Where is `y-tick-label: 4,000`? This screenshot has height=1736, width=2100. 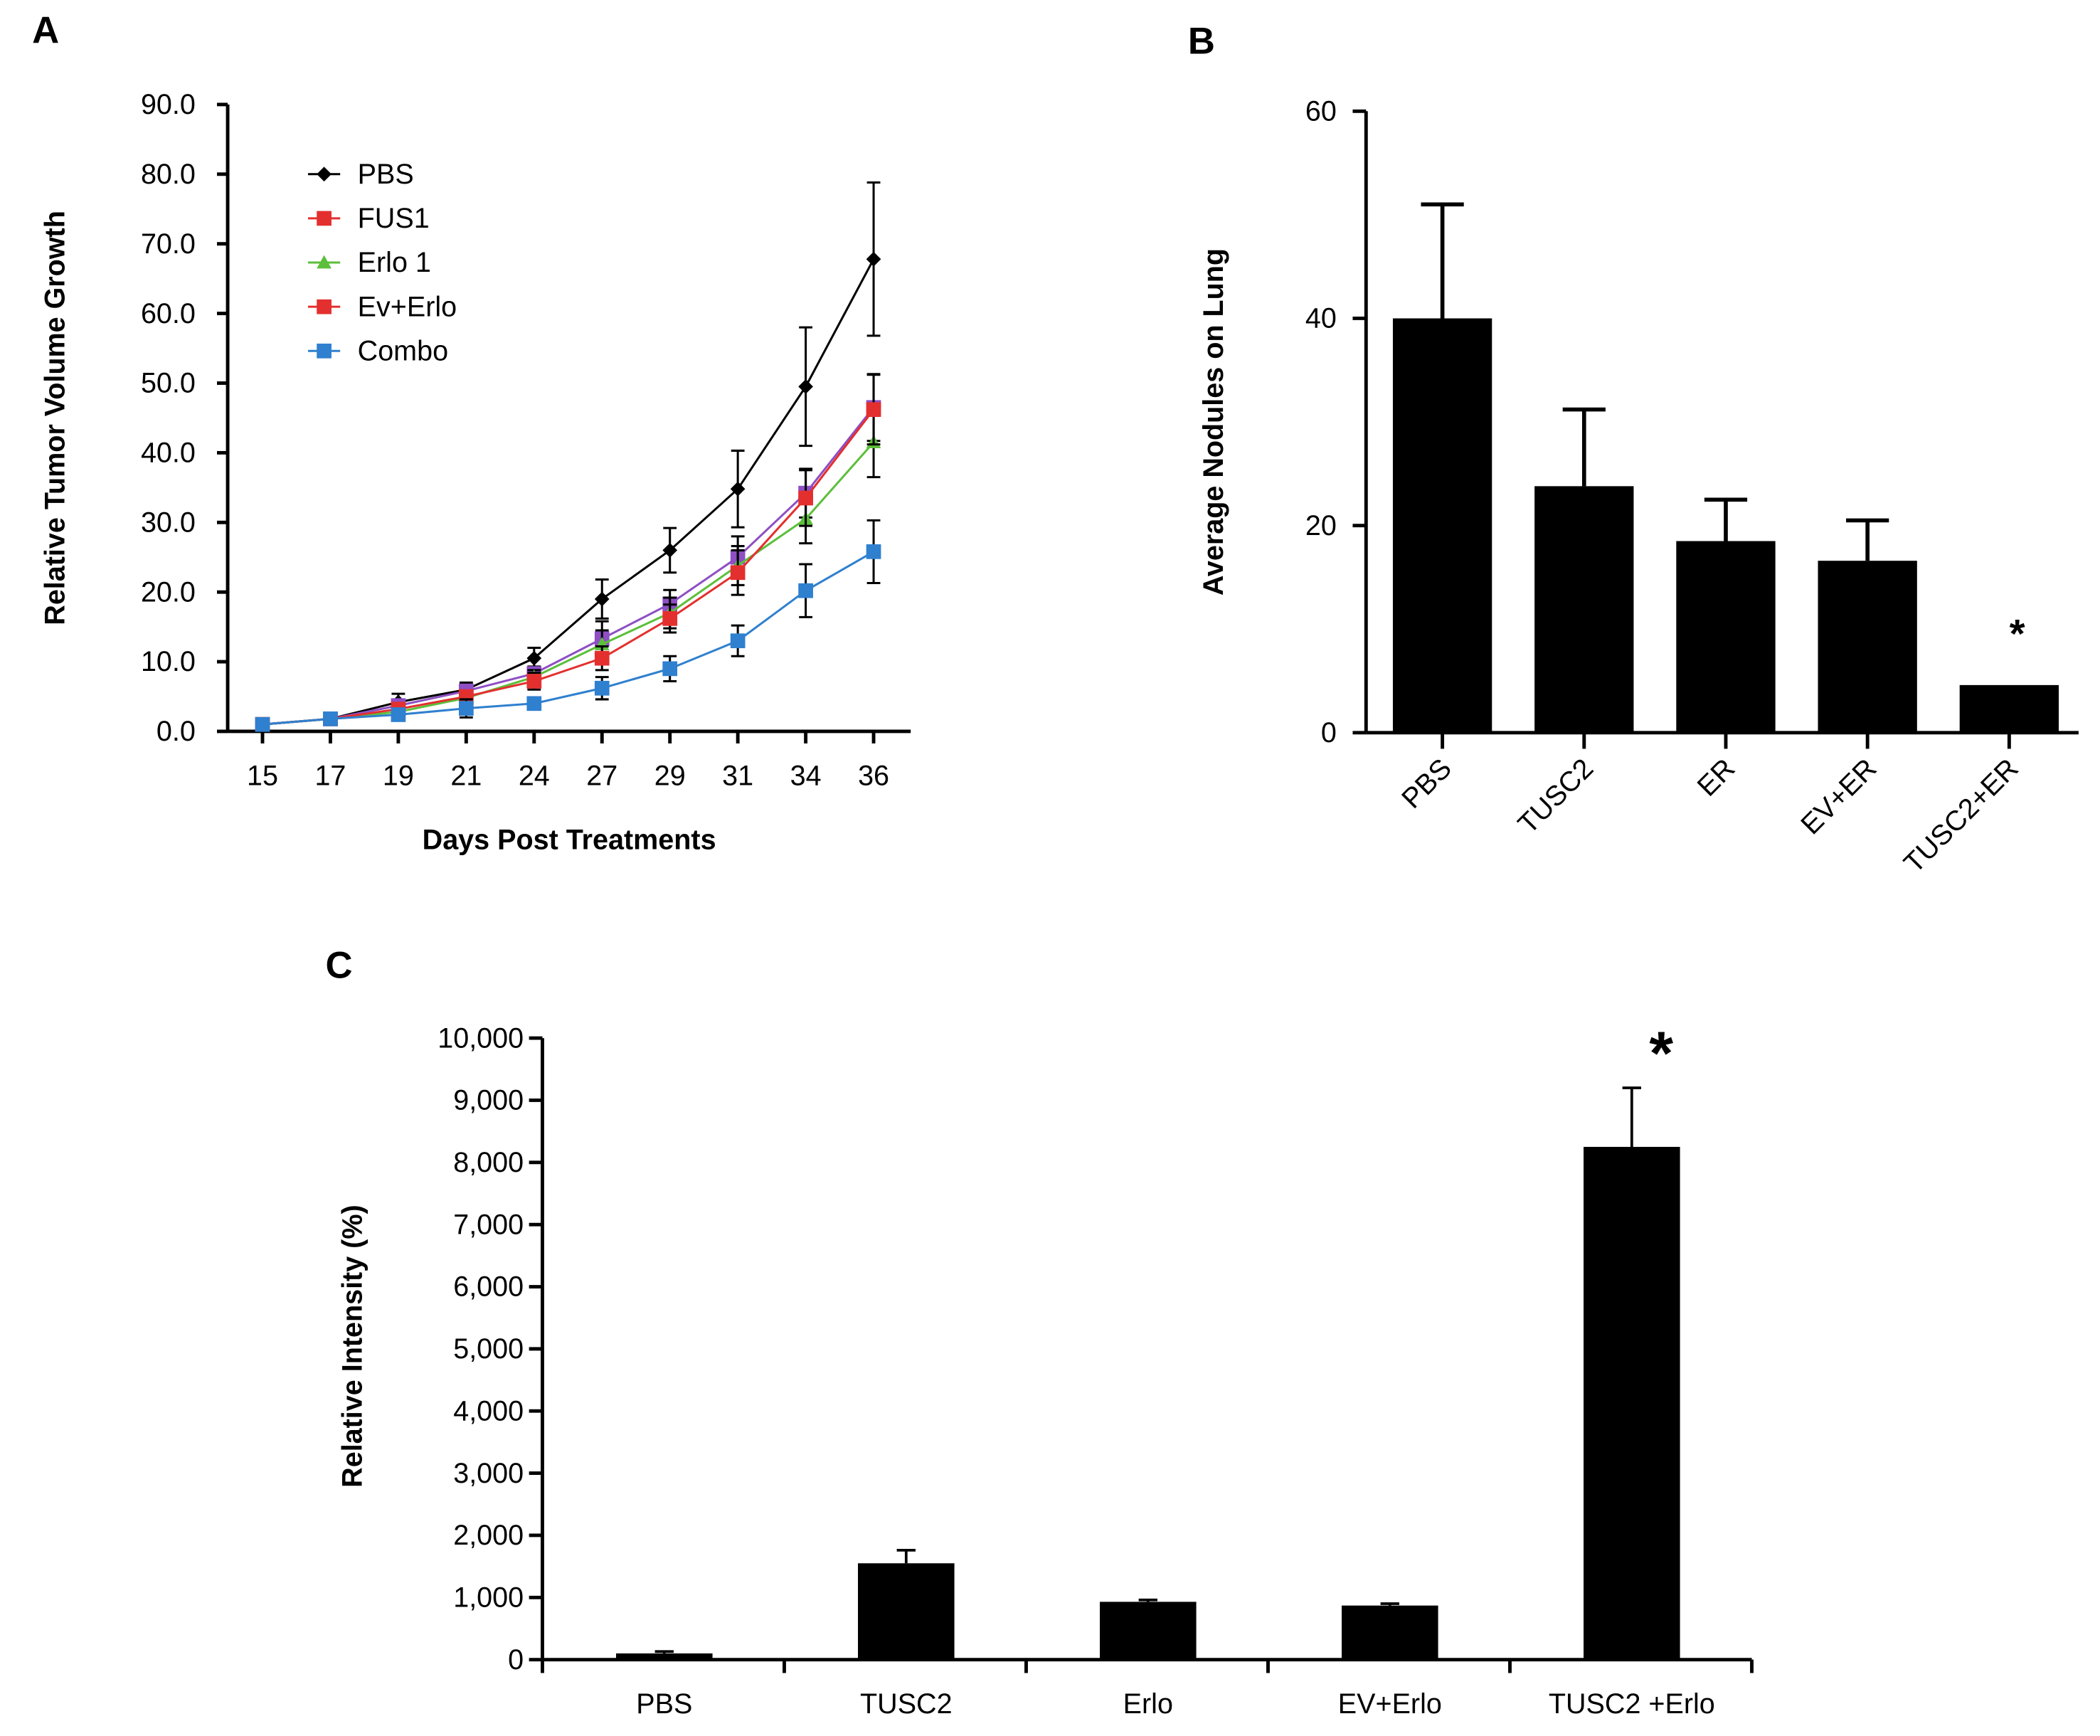 y-tick-label: 4,000 is located at coordinates (488, 1411).